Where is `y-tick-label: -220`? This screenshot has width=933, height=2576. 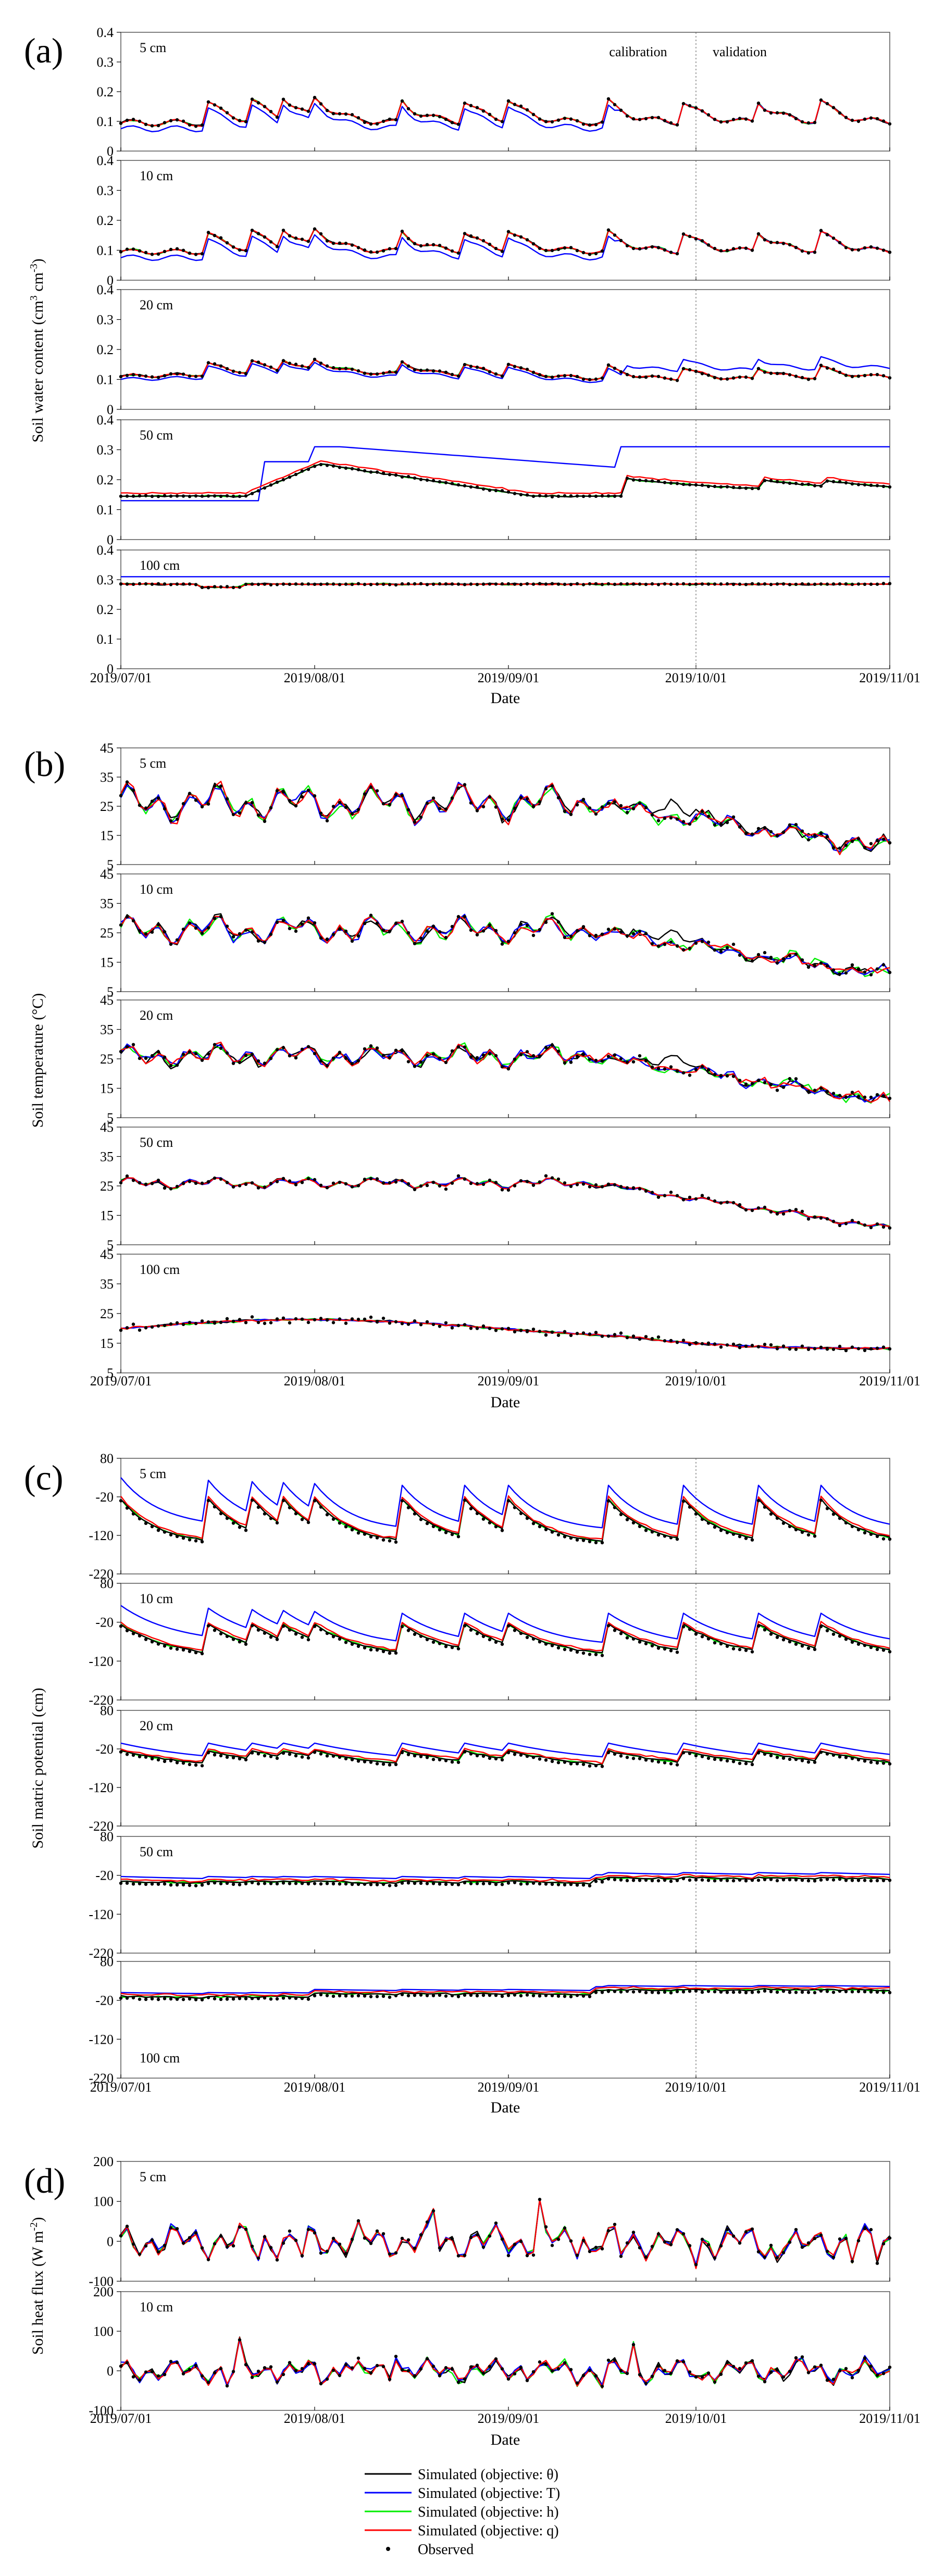
y-tick-label: -220 is located at coordinates (101, 1953).